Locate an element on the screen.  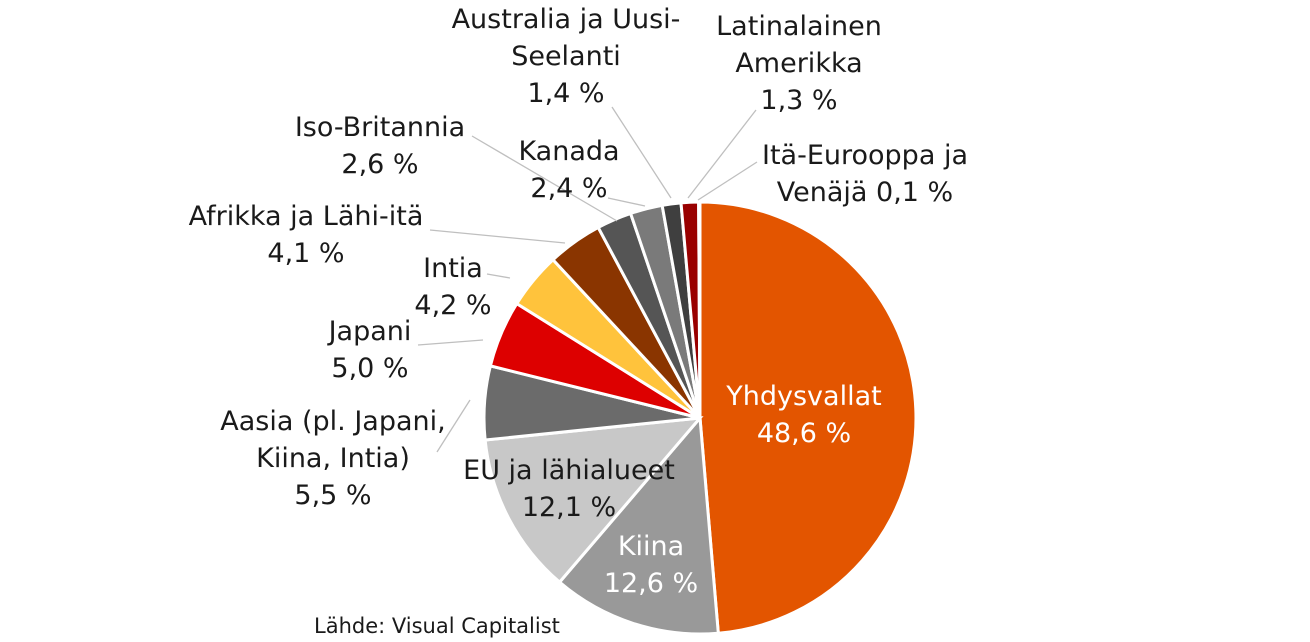
label-line: Kiina is located at coordinates (651, 546).